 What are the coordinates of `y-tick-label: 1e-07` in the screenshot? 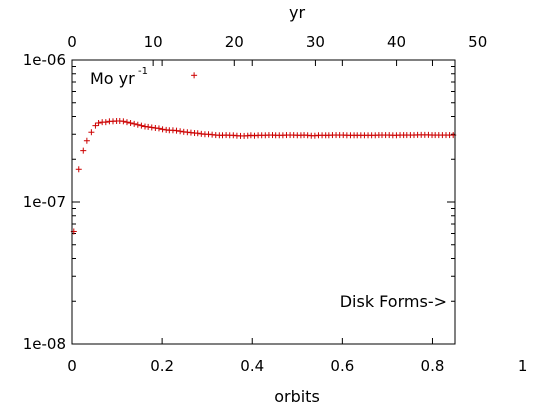 It's located at (44, 202).